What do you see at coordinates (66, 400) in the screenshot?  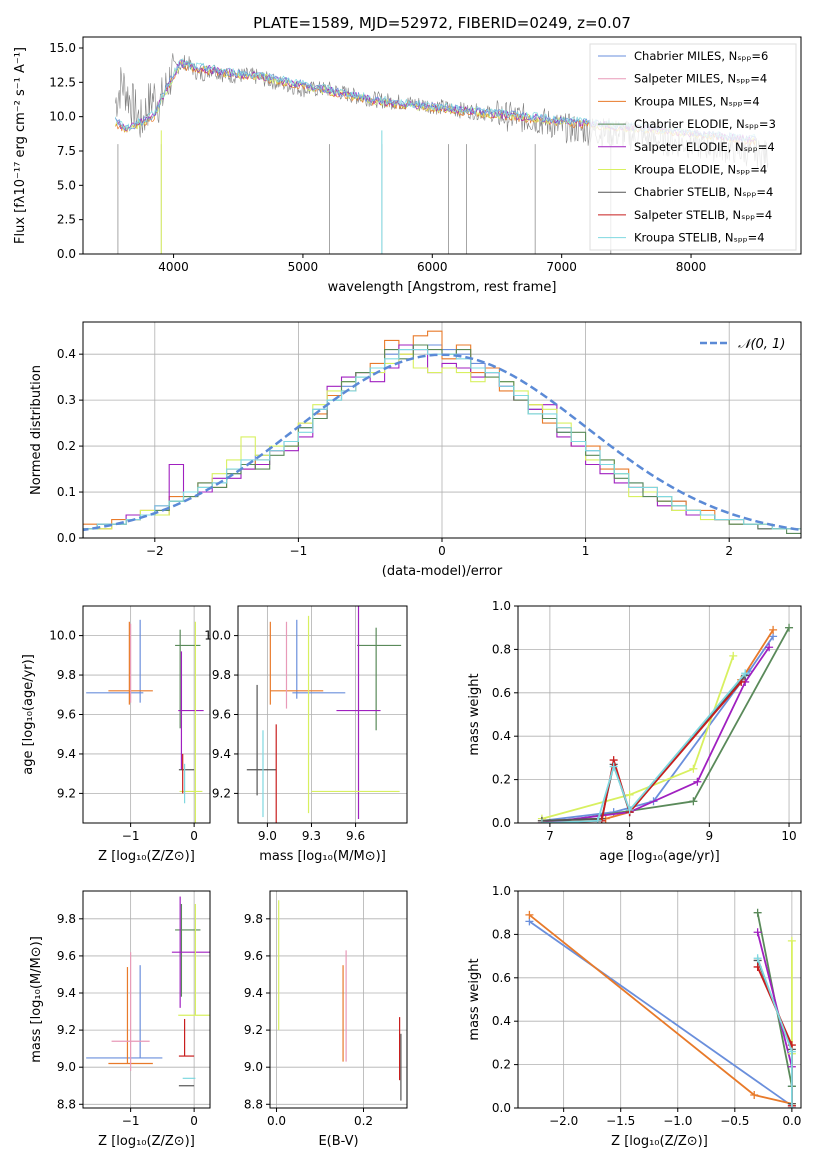 I see `y-tick-label: 0.3` at bounding box center [66, 400].